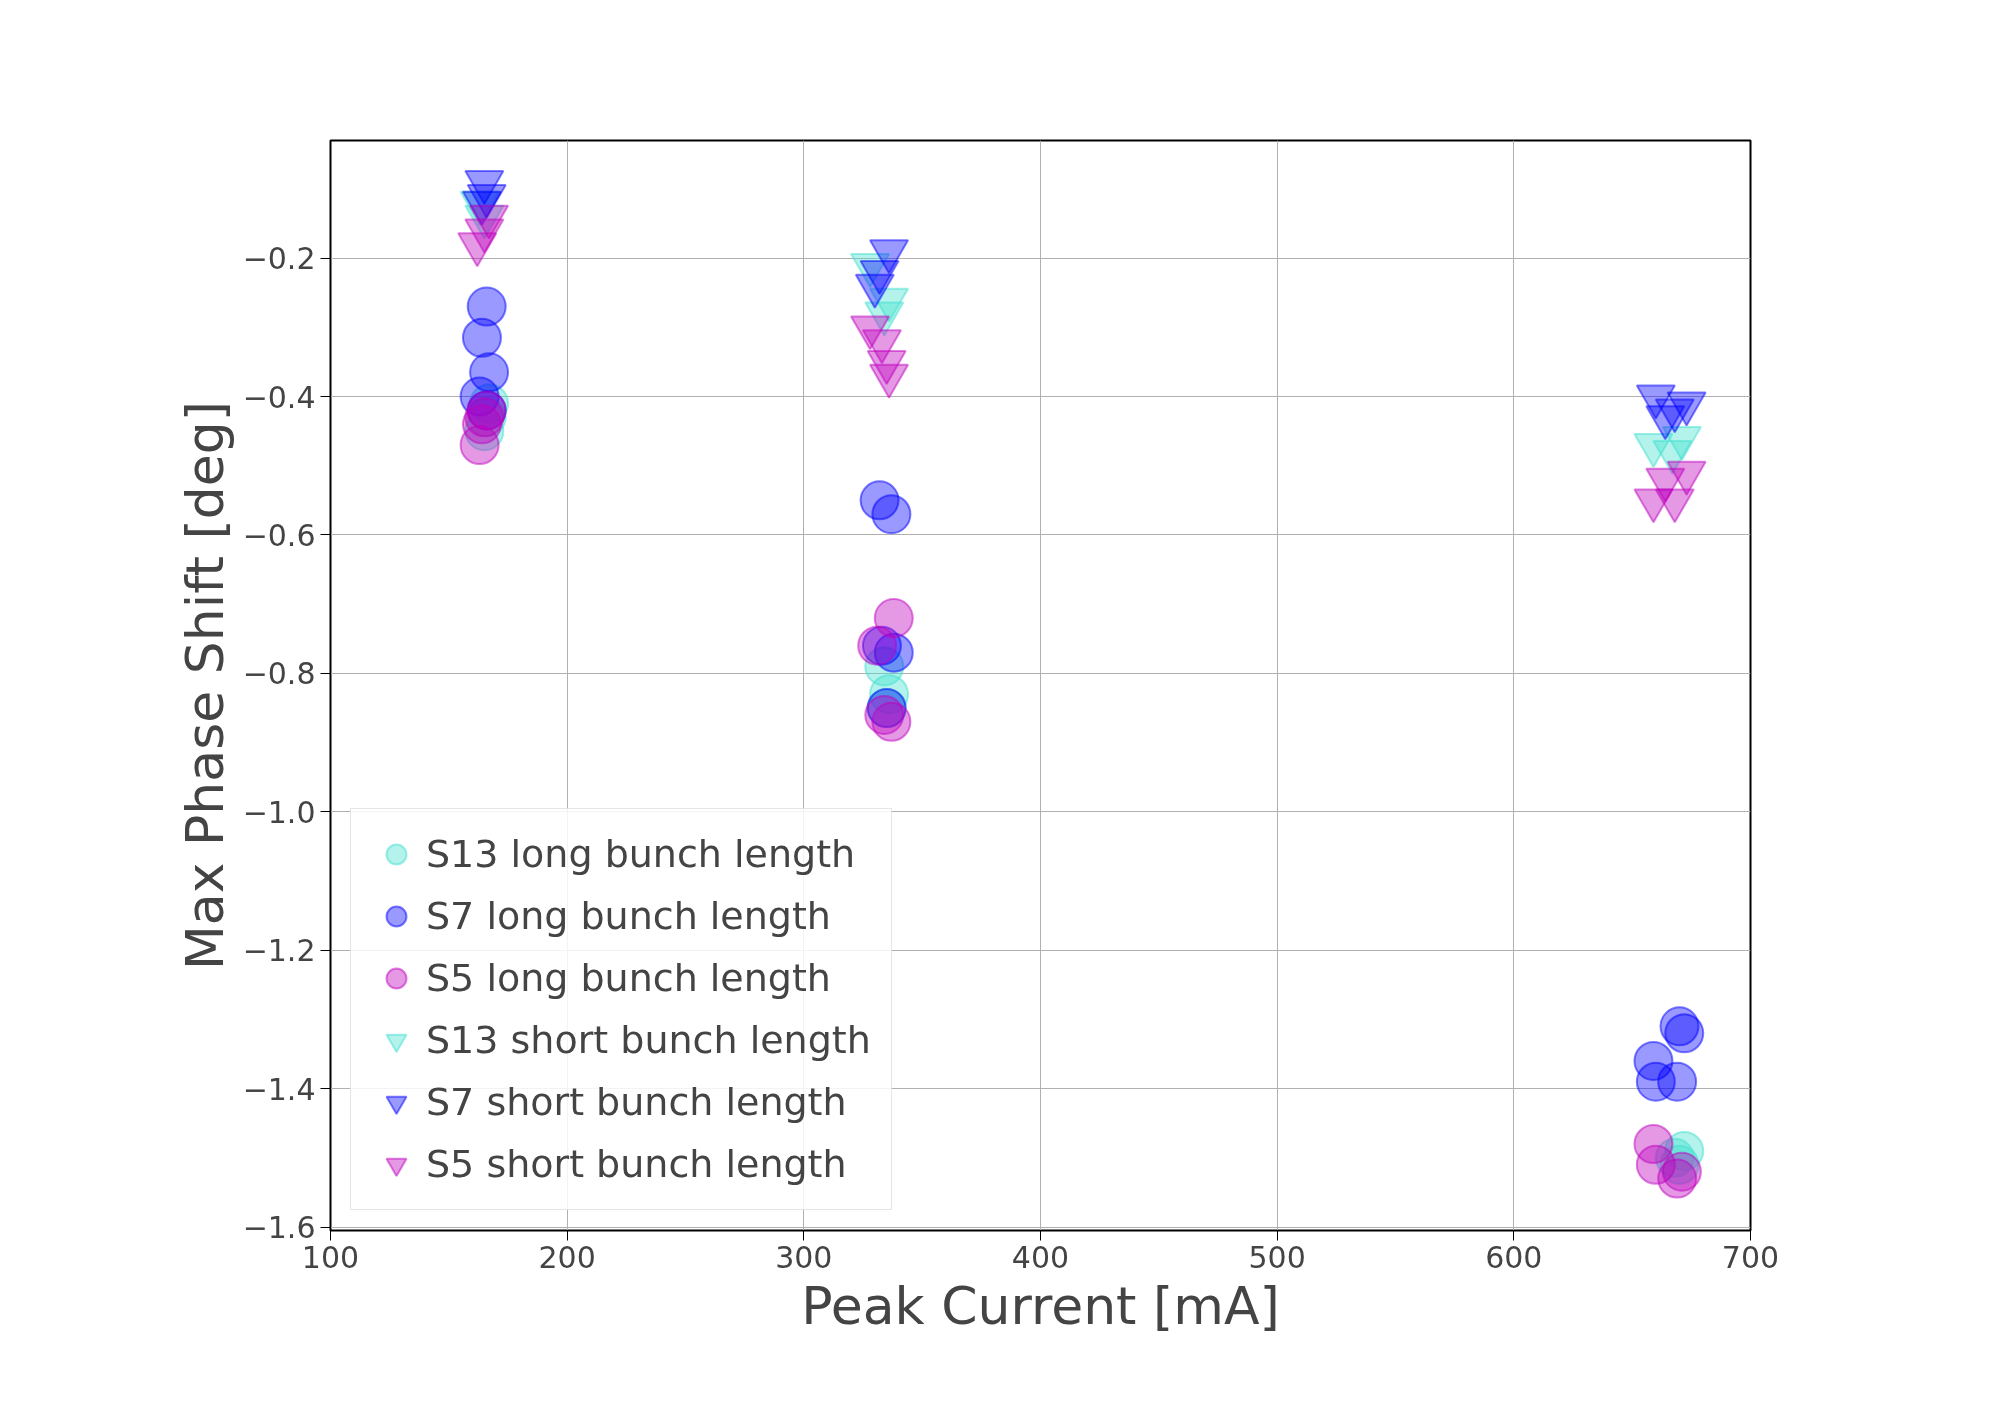 The height and width of the screenshot is (1424, 1992). What do you see at coordinates (279, 535) in the screenshot?
I see `y-tick-label: −0.6` at bounding box center [279, 535].